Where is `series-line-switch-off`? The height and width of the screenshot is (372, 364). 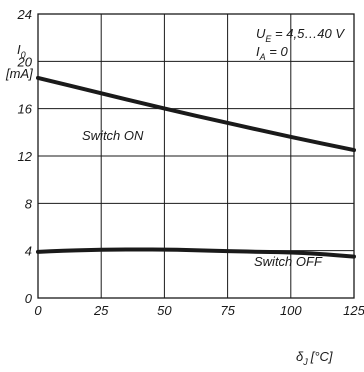
series-line-switch-off is located at coordinates (196, 253).